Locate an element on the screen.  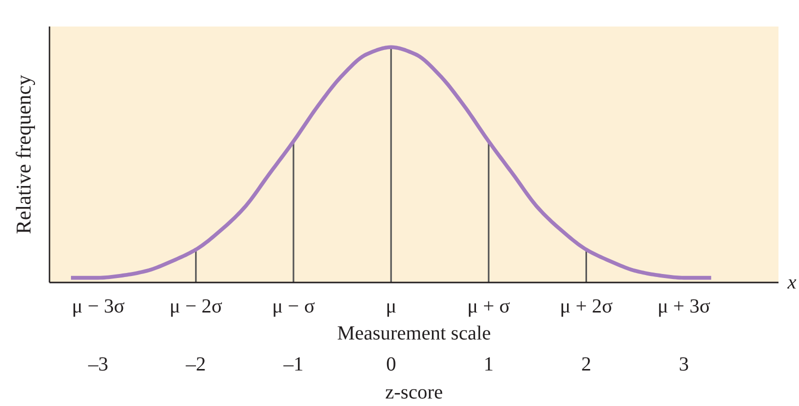
y-axis-title: Relative frequency is located at coordinates (24, 154).